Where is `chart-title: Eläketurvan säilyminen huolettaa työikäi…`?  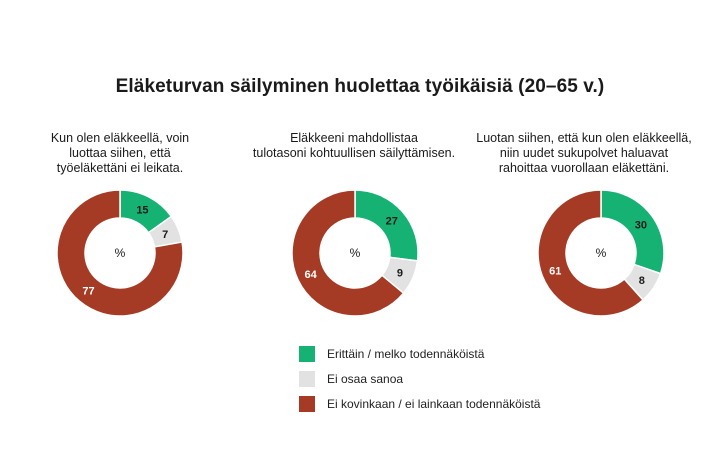
chart-title: Eläketurvan säilyminen huolettaa työikäi… is located at coordinates (360, 86).